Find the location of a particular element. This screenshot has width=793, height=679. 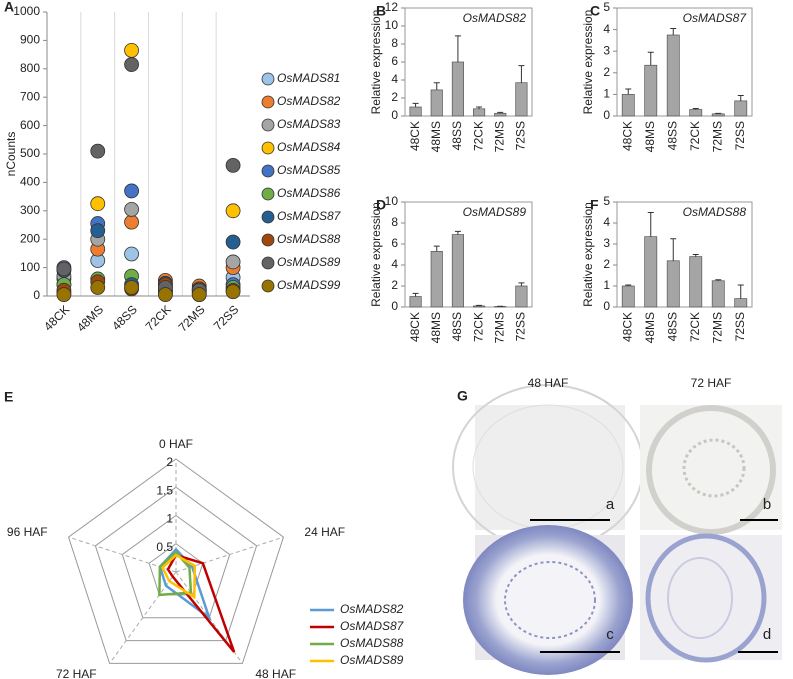

gene-title: OsMADS87 is located at coordinates (715, 18).